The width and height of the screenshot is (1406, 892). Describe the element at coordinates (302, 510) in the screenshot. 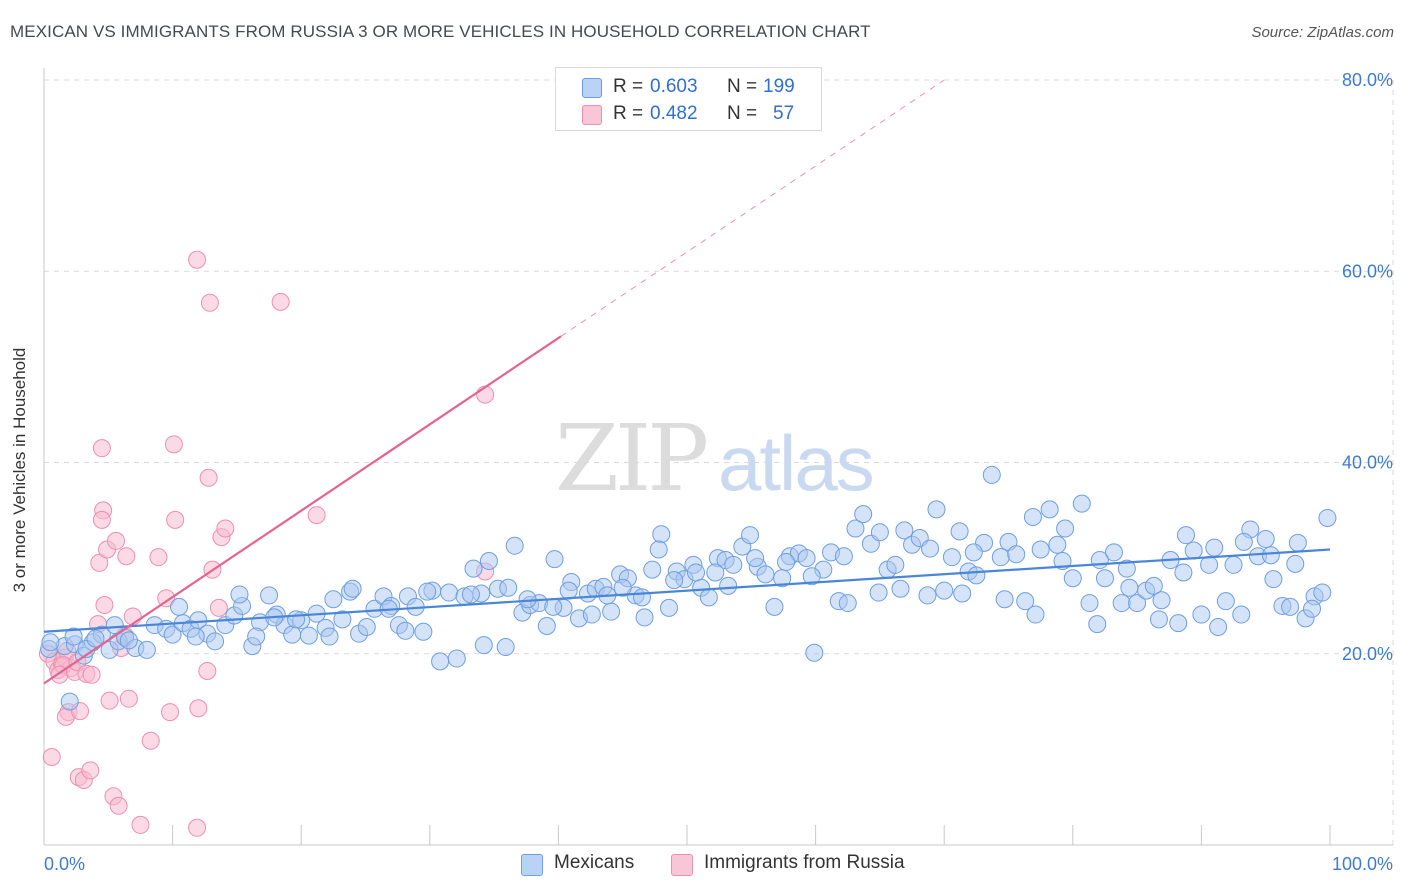

I see `trend-line-russia` at that location.